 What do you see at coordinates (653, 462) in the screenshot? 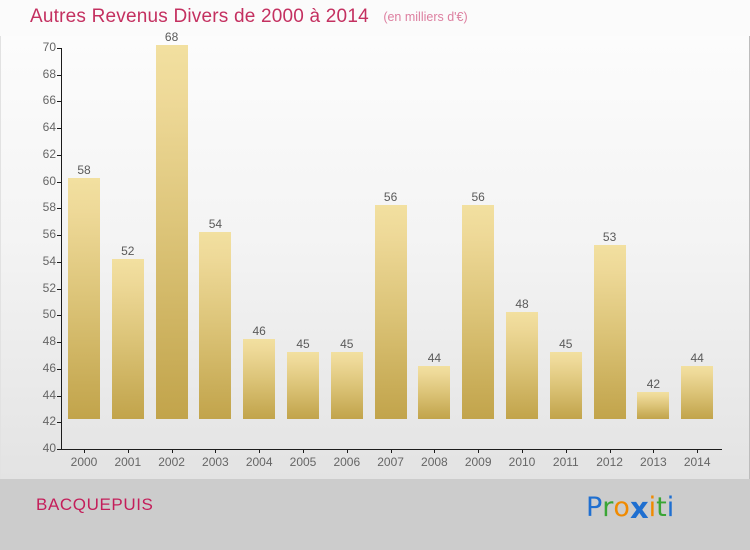
I see `x-axis-tick-label: 2013` at bounding box center [653, 462].